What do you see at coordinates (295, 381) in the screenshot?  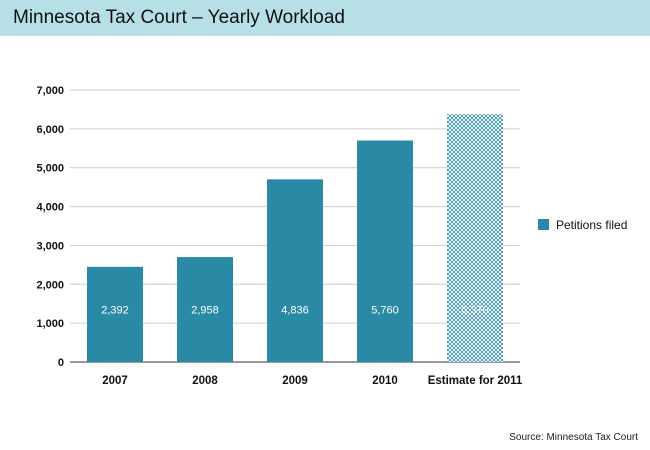 I see `x-category-label: 2009` at bounding box center [295, 381].